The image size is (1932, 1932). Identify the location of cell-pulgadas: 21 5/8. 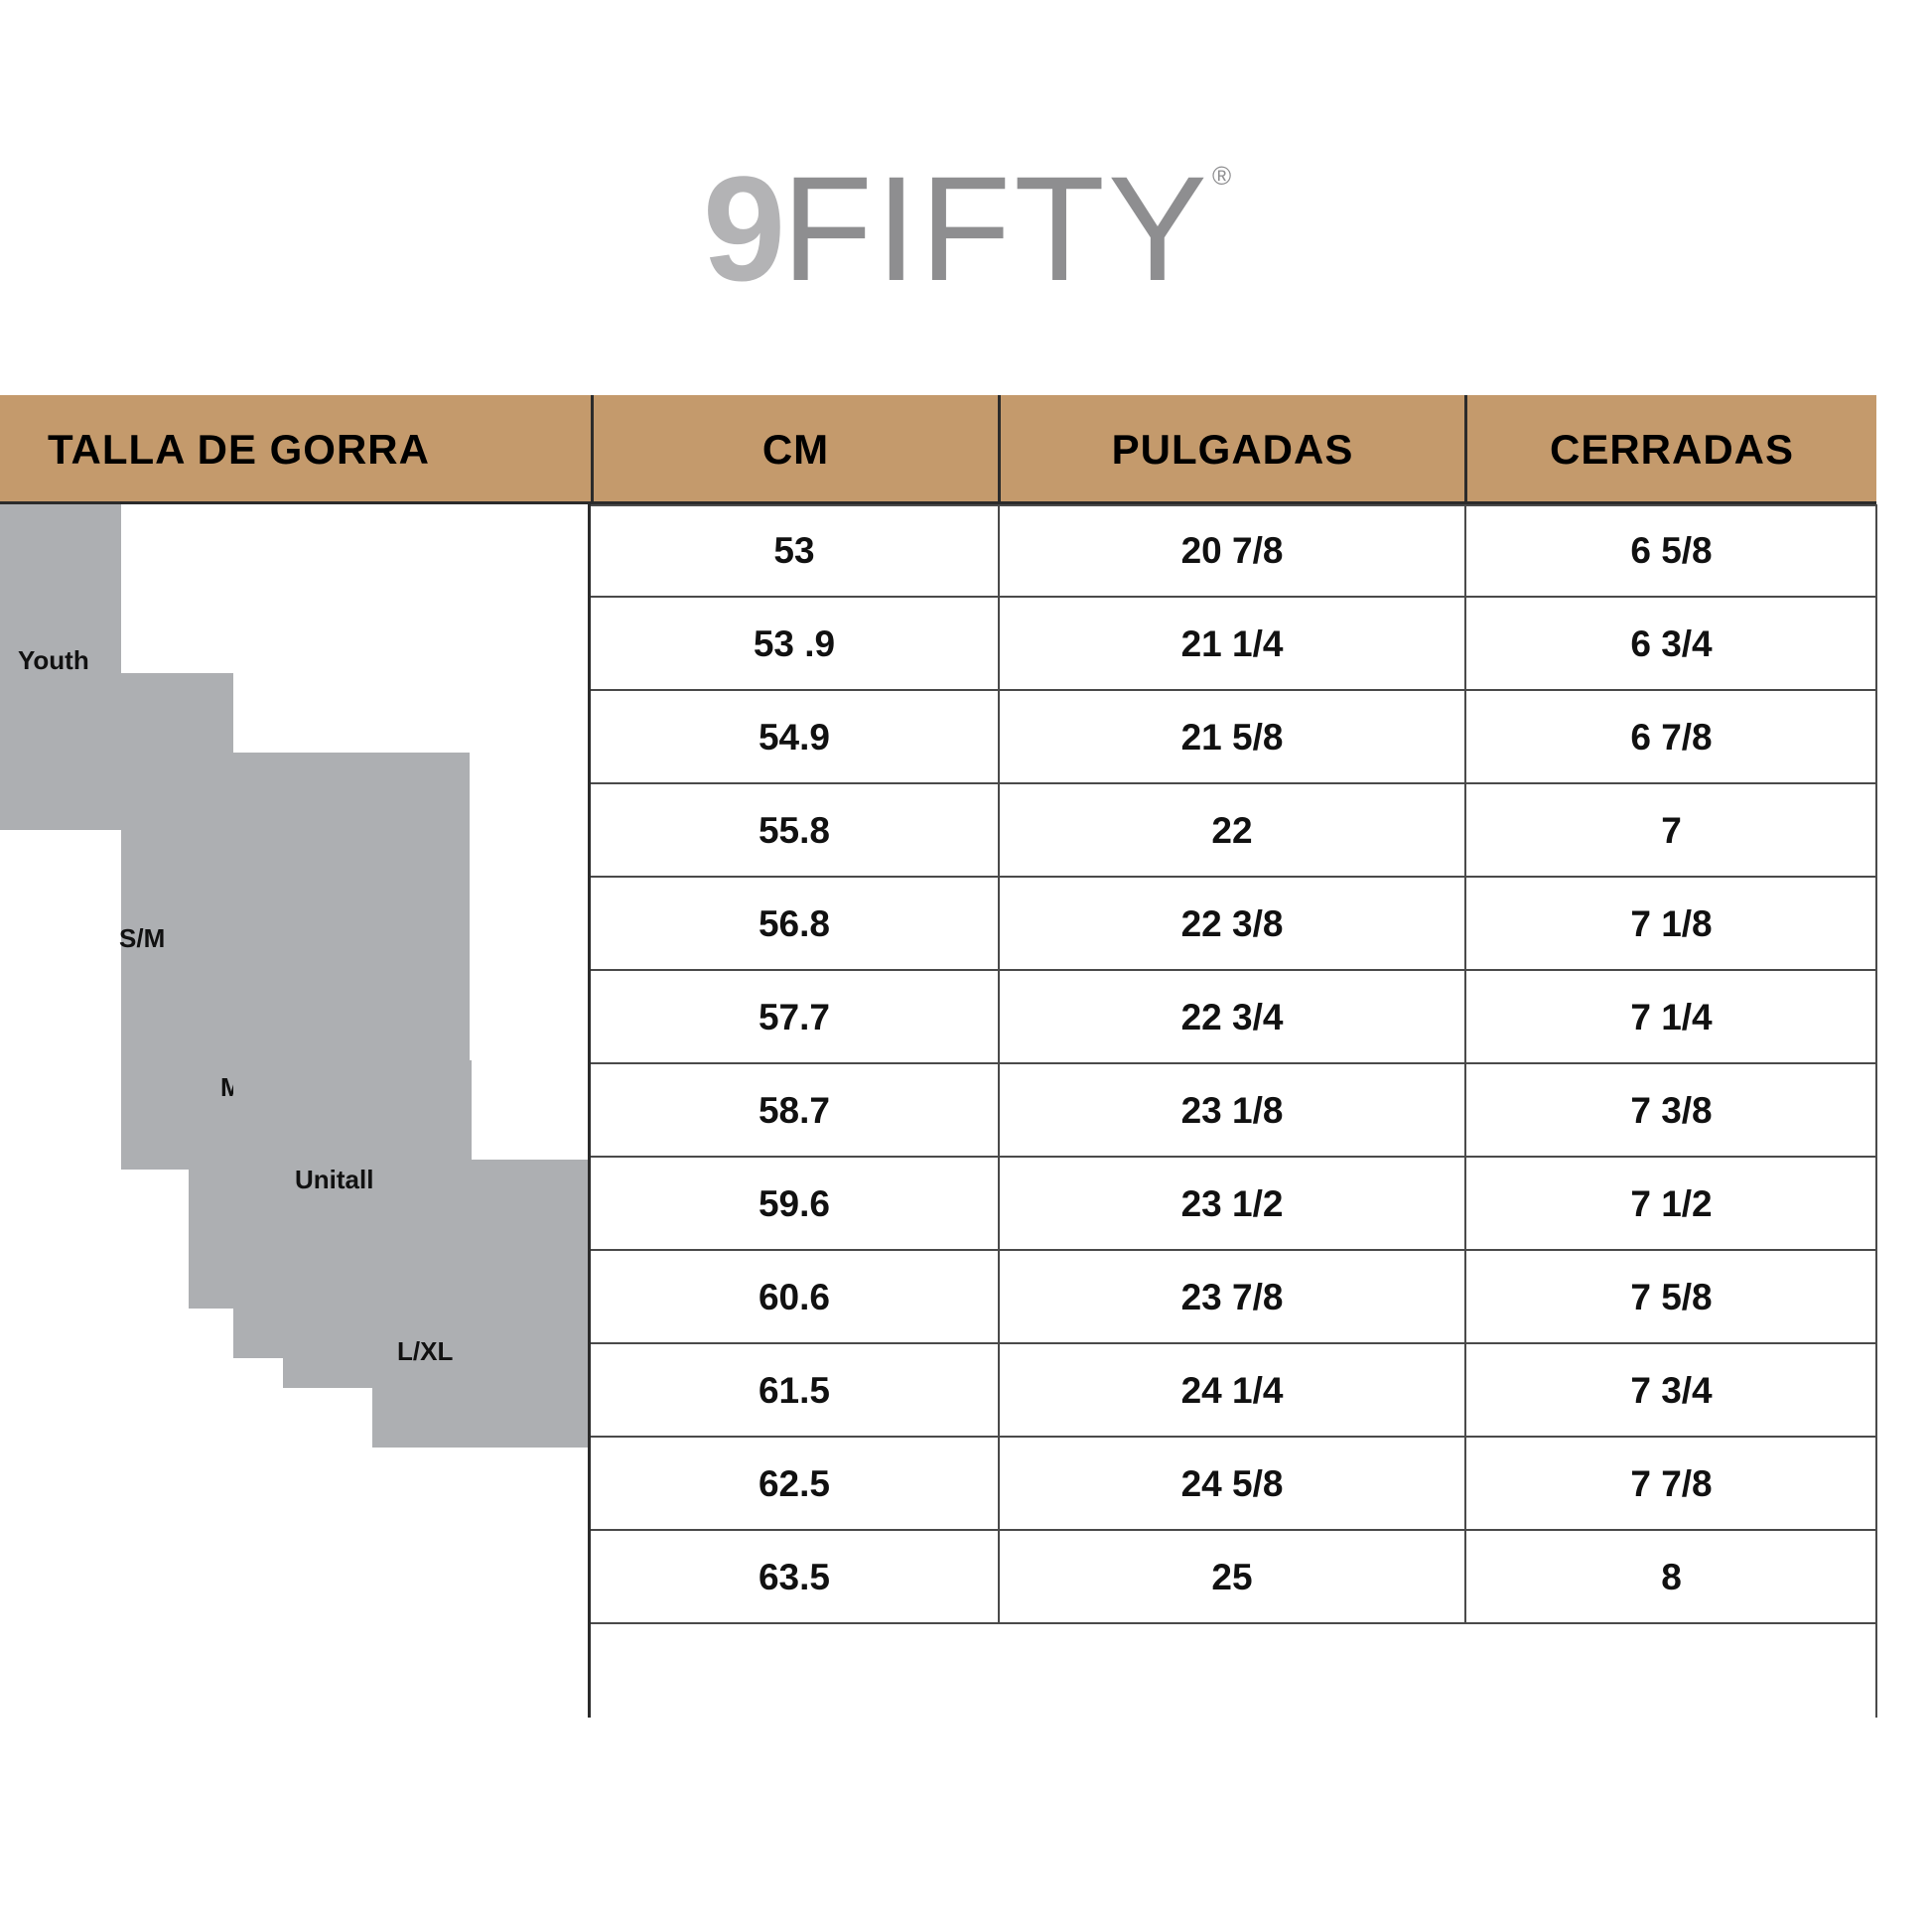
(1231, 737).